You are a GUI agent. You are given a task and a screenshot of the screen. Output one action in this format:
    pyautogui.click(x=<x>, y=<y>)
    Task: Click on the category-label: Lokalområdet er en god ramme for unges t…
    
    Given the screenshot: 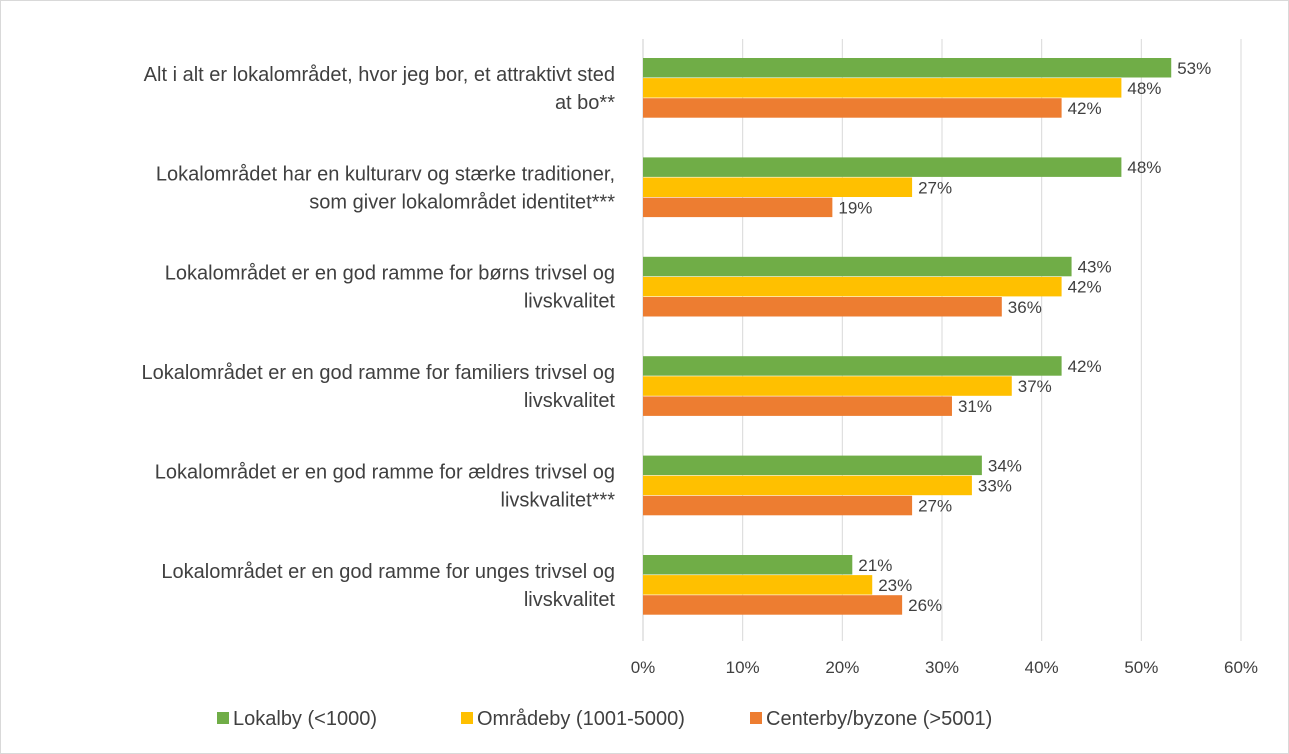 What is the action you would take?
    pyautogui.click(x=388, y=586)
    